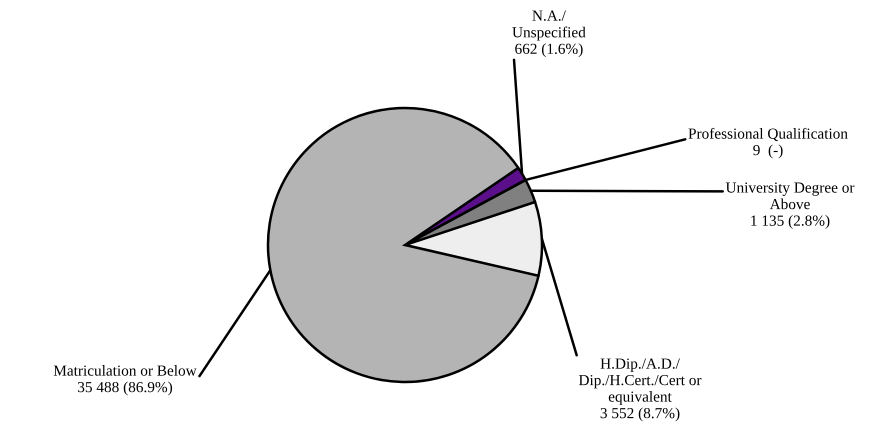 Image resolution: width=890 pixels, height=435 pixels. I want to click on data-label: 1 135 (2.8%), so click(790, 222).